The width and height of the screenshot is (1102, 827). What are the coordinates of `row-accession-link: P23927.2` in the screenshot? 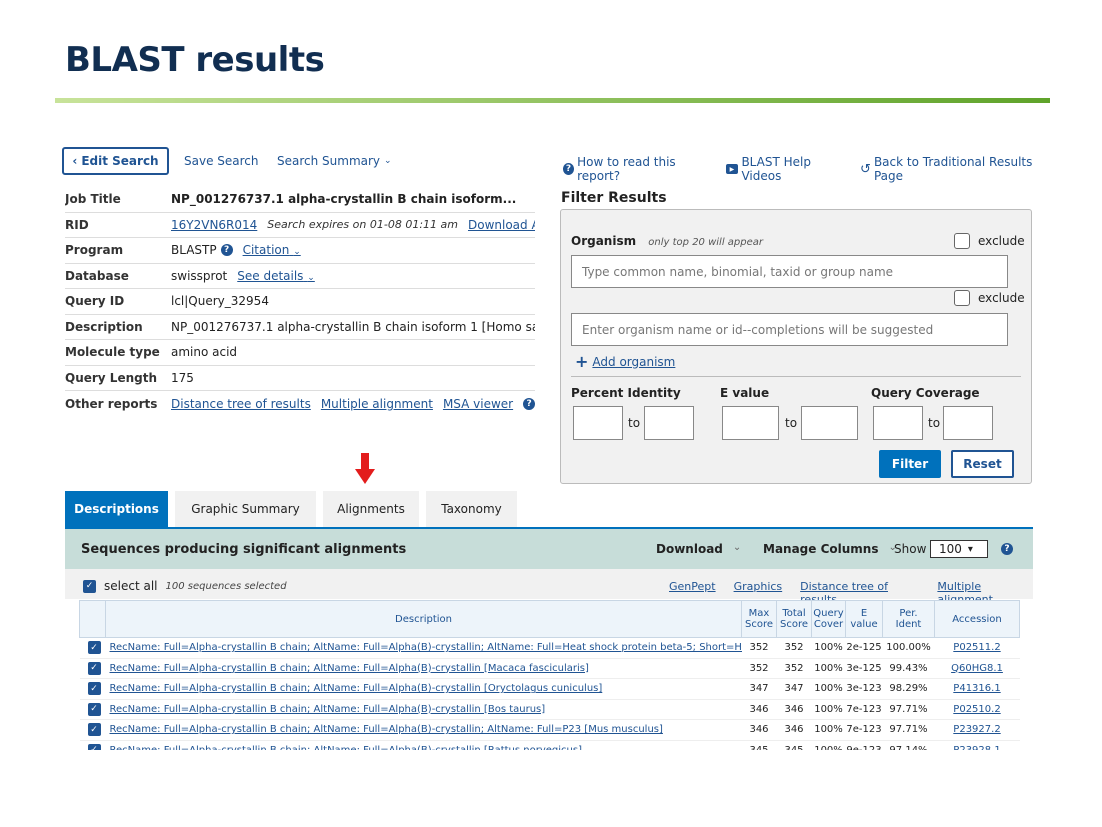 It's located at (977, 730).